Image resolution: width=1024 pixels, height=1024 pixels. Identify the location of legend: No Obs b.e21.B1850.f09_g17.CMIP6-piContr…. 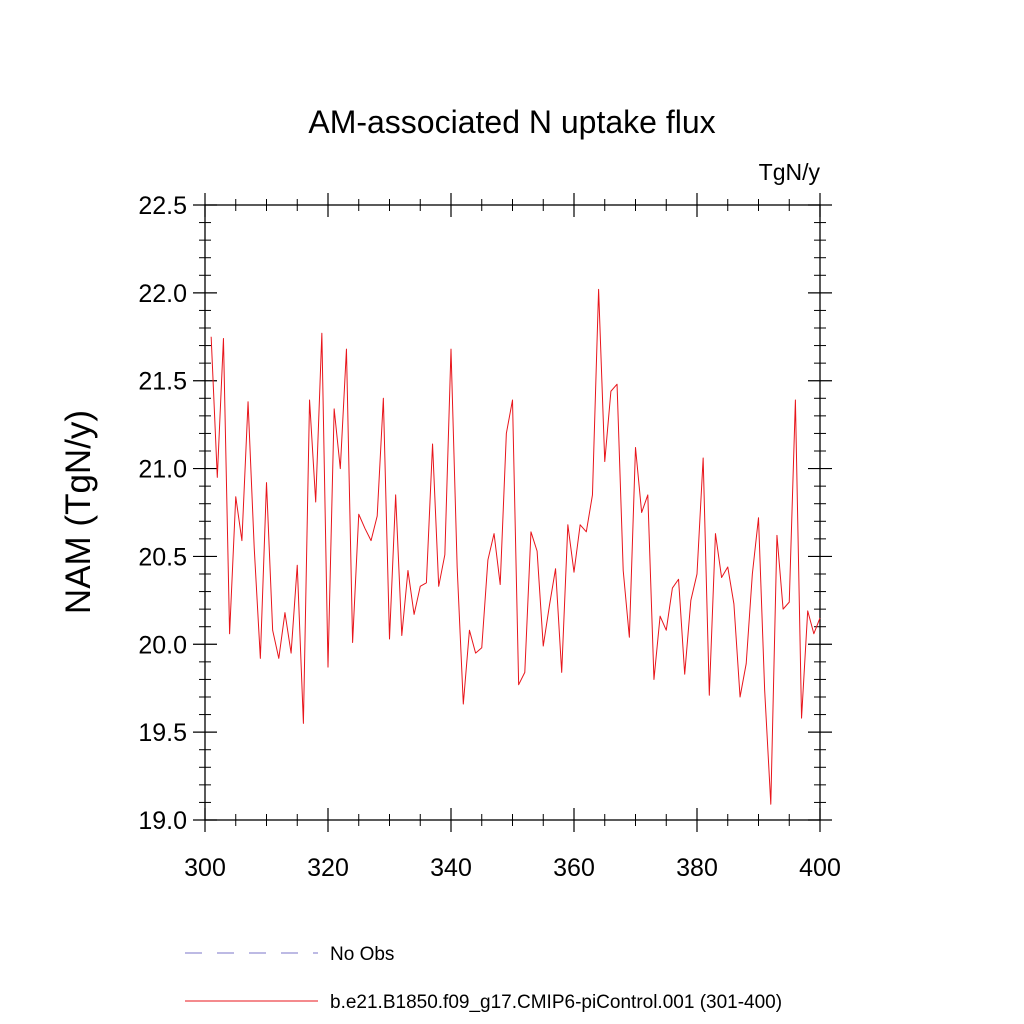
(483, 978).